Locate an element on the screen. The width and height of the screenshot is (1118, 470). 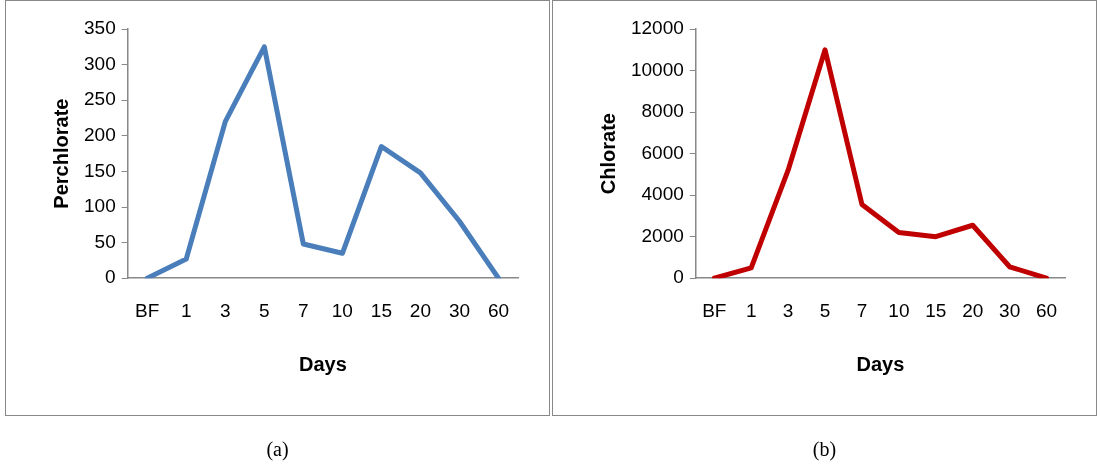
y-tick-label: 150 is located at coordinates (100, 170).